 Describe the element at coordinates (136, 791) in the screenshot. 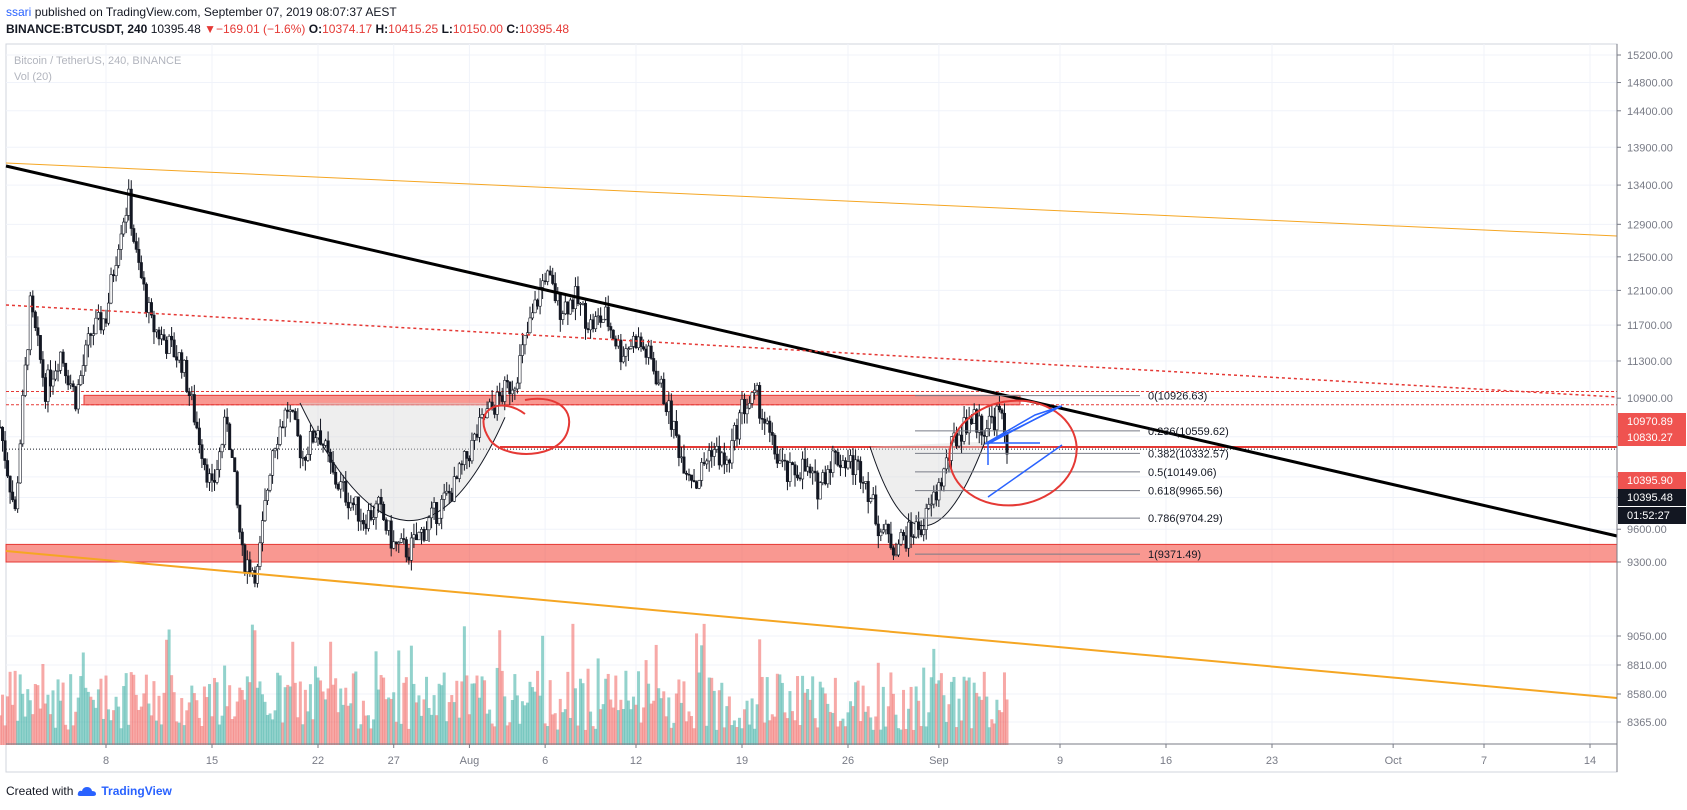

I see `tradingview-logo: TradingView` at that location.